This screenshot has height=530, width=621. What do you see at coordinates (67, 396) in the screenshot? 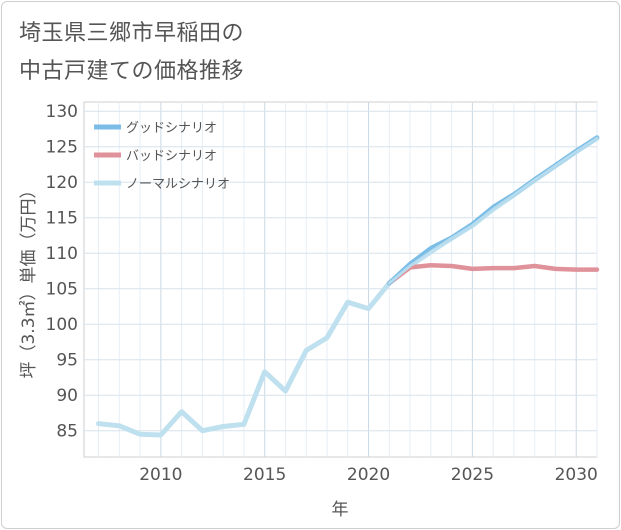
I see `y-tick-label-90: 90` at bounding box center [67, 396].